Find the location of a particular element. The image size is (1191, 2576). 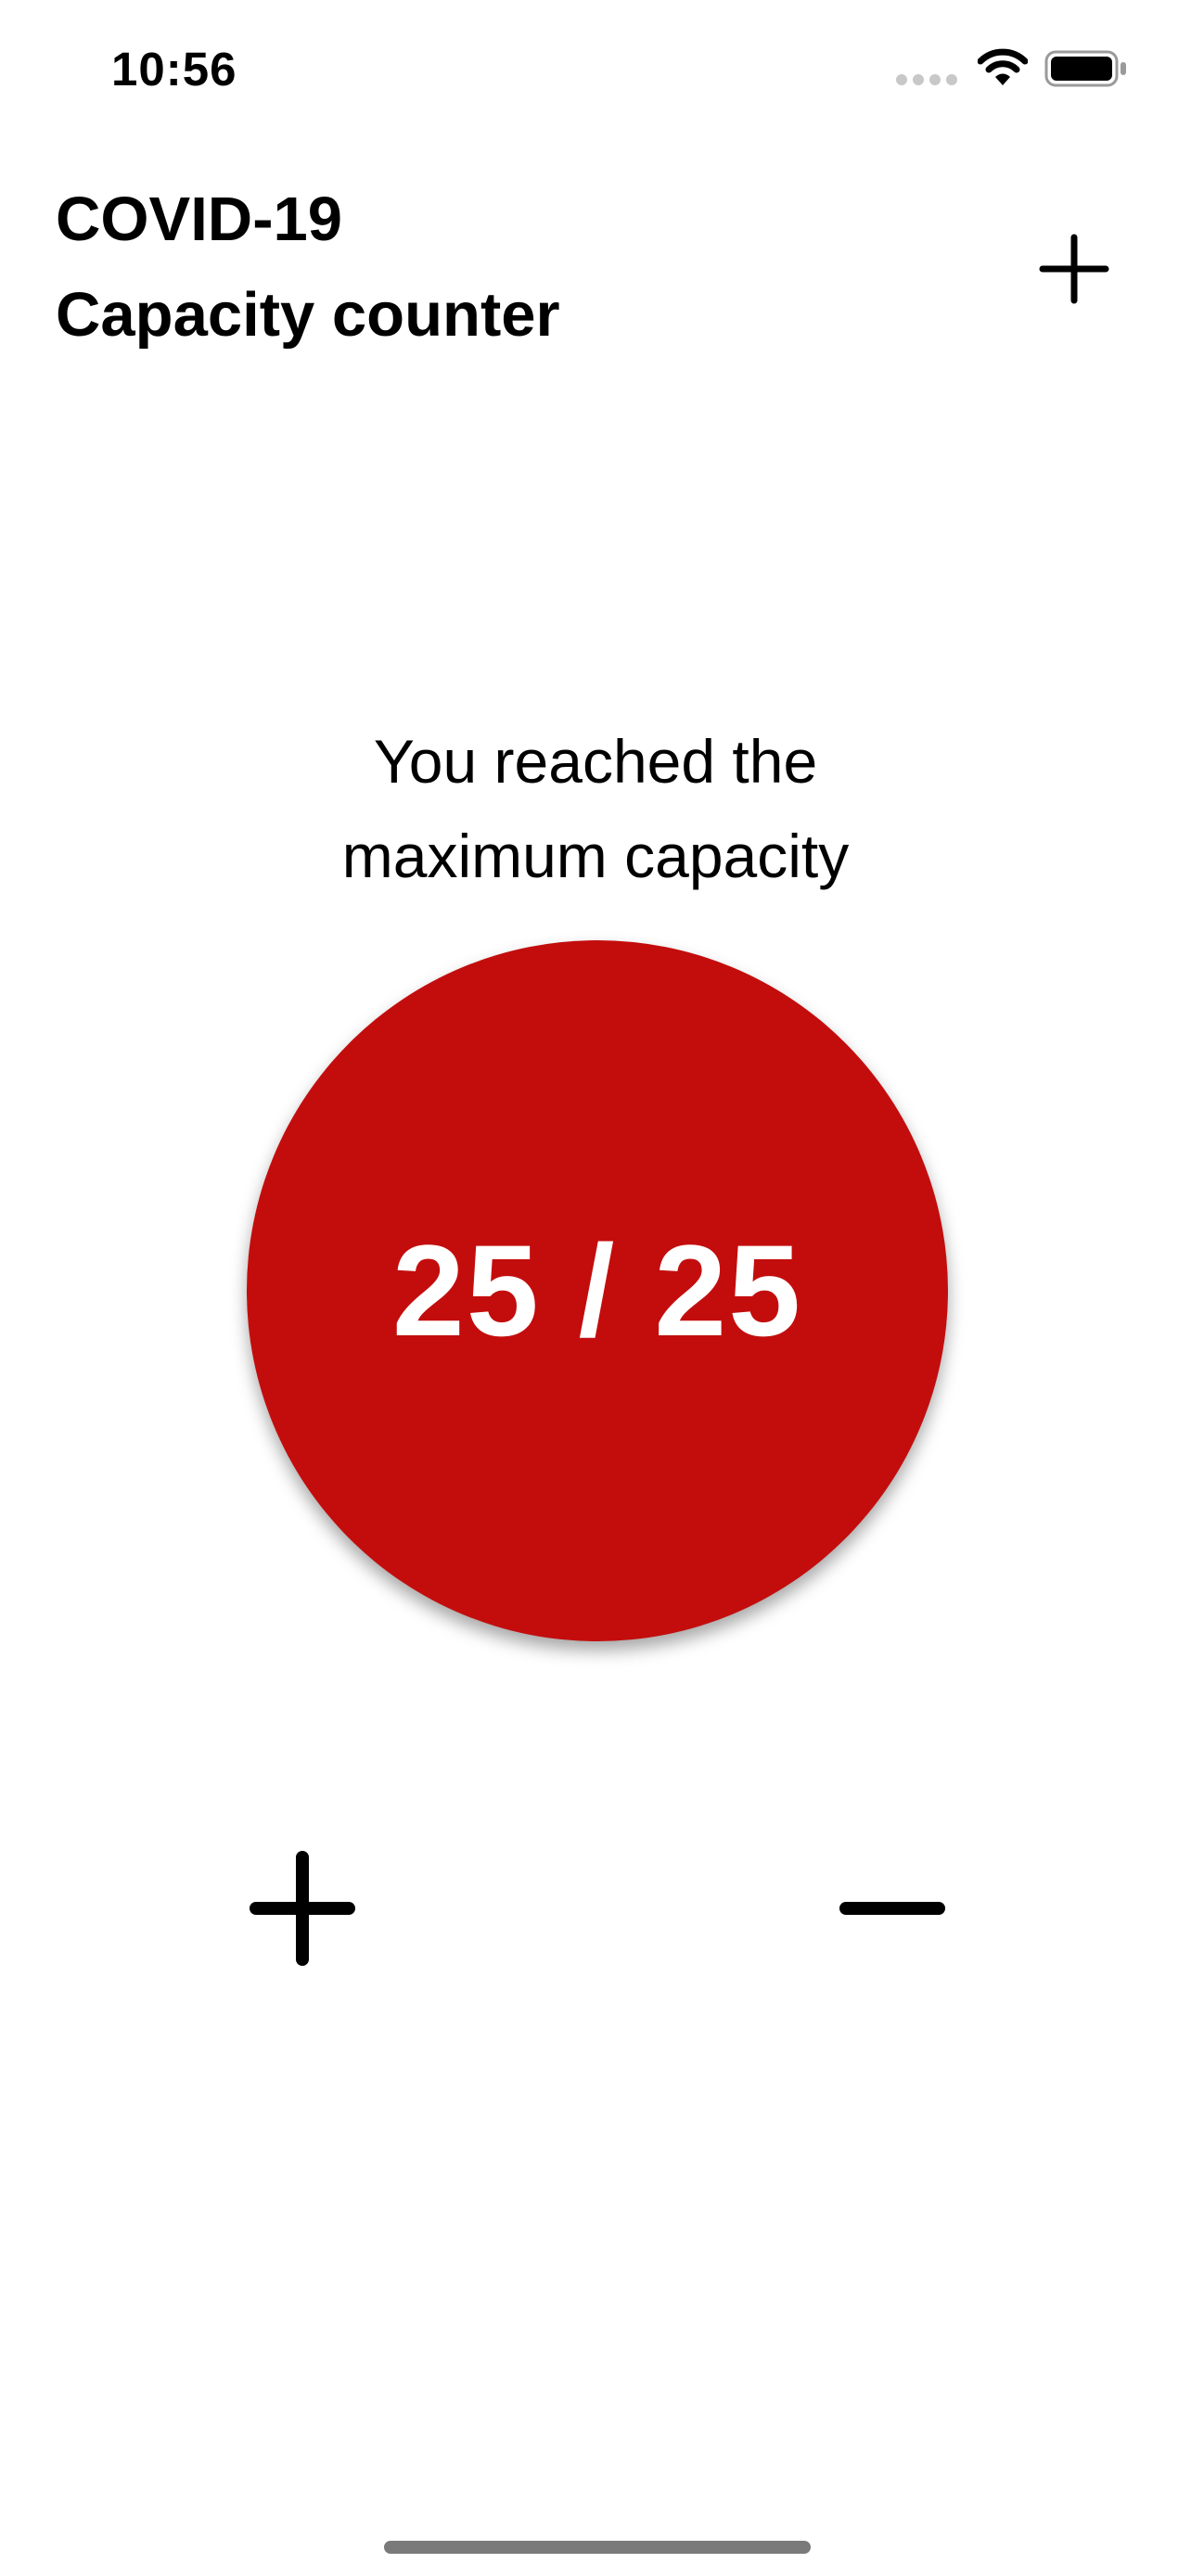

status-icons is located at coordinates (1012, 69).